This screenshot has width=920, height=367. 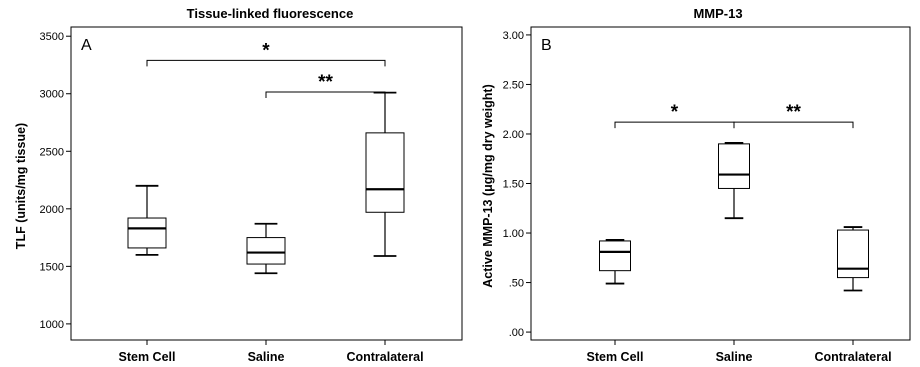 I want to click on panel-a-y-tick-label: 2000, so click(x=52, y=210).